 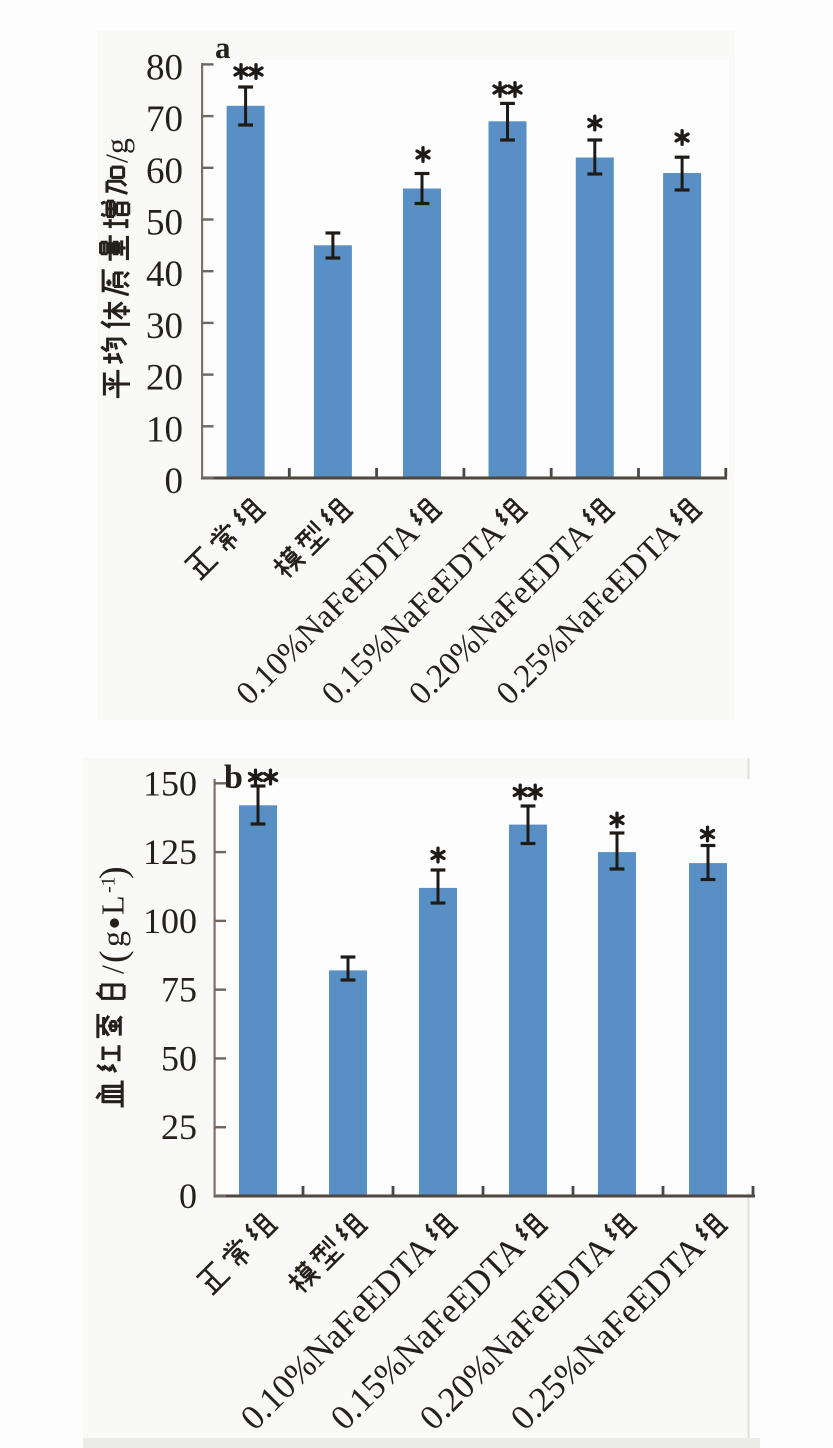 What do you see at coordinates (170, 852) in the screenshot?
I see `svg-text: 125` at bounding box center [170, 852].